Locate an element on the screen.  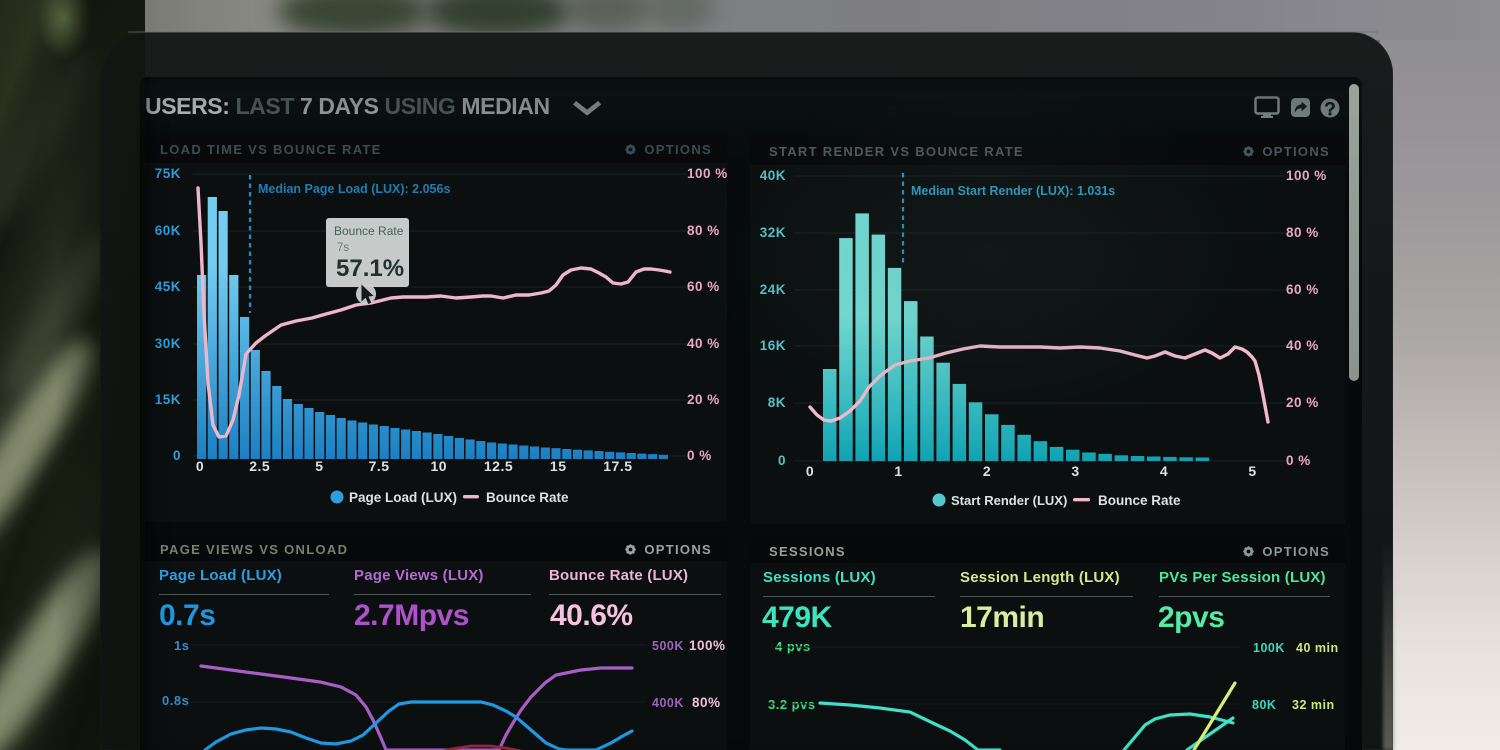
svg-text: 8K is located at coordinates (777, 402).